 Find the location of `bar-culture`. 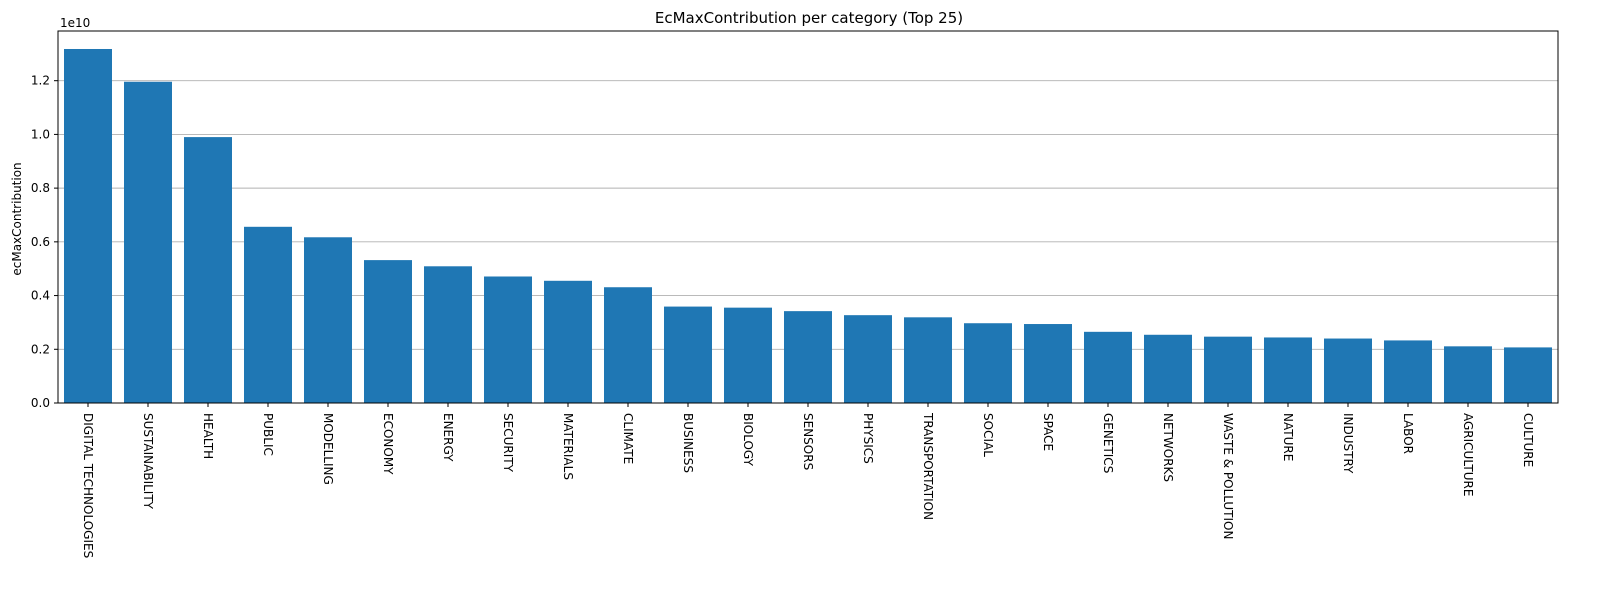

bar-culture is located at coordinates (1528, 375).